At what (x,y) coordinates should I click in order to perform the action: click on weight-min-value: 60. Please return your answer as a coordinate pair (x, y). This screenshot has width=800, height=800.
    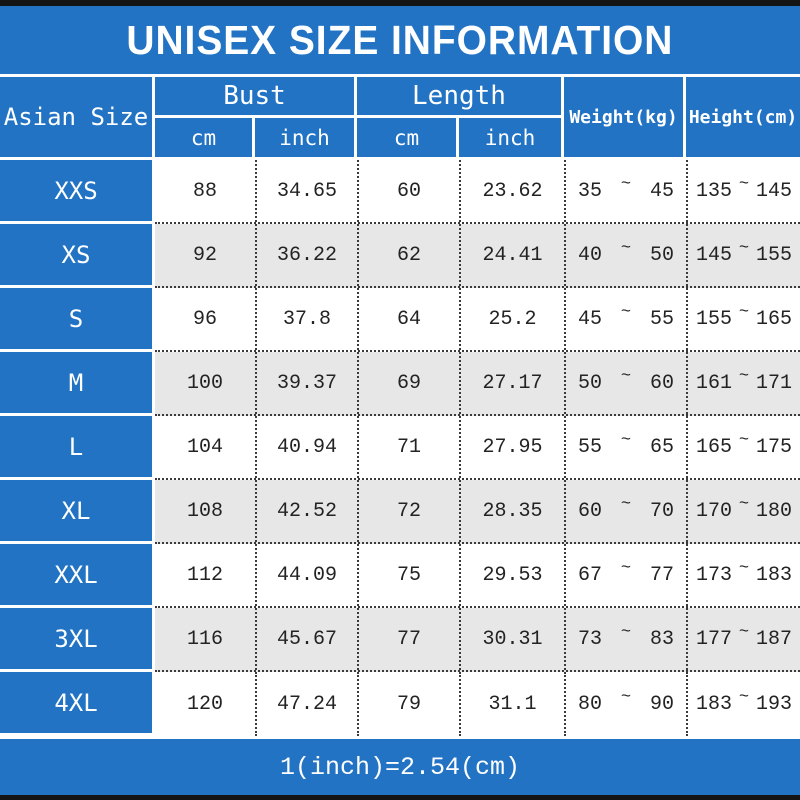
    Looking at the image, I should click on (590, 511).